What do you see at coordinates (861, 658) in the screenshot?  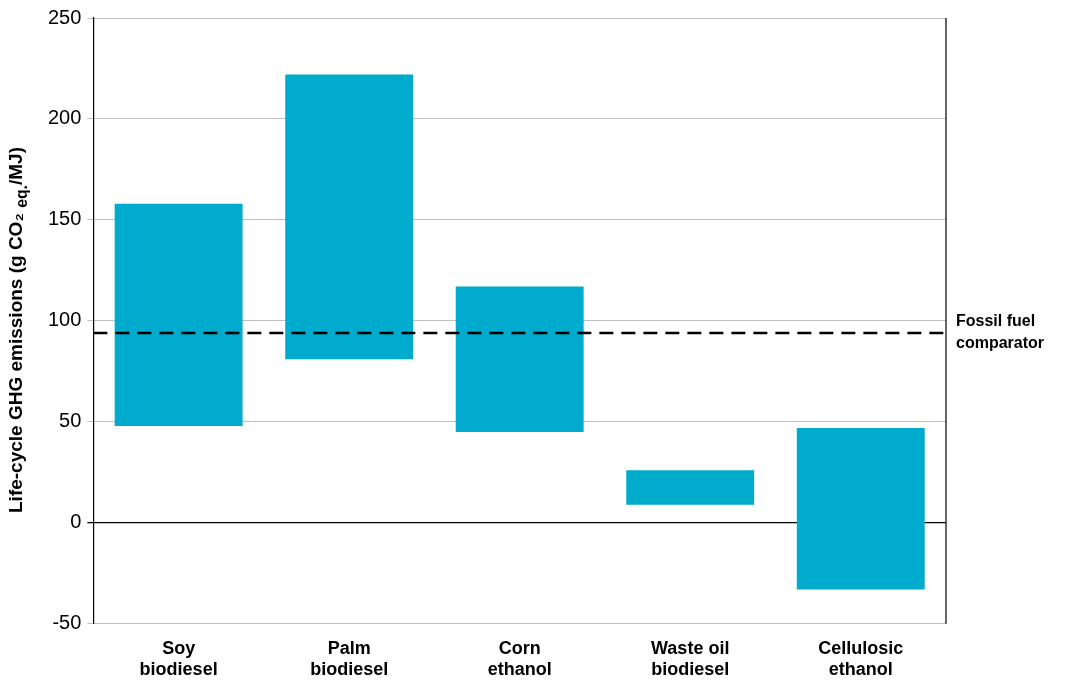 I see `x-tick-label: Cellulosic ethanol` at bounding box center [861, 658].